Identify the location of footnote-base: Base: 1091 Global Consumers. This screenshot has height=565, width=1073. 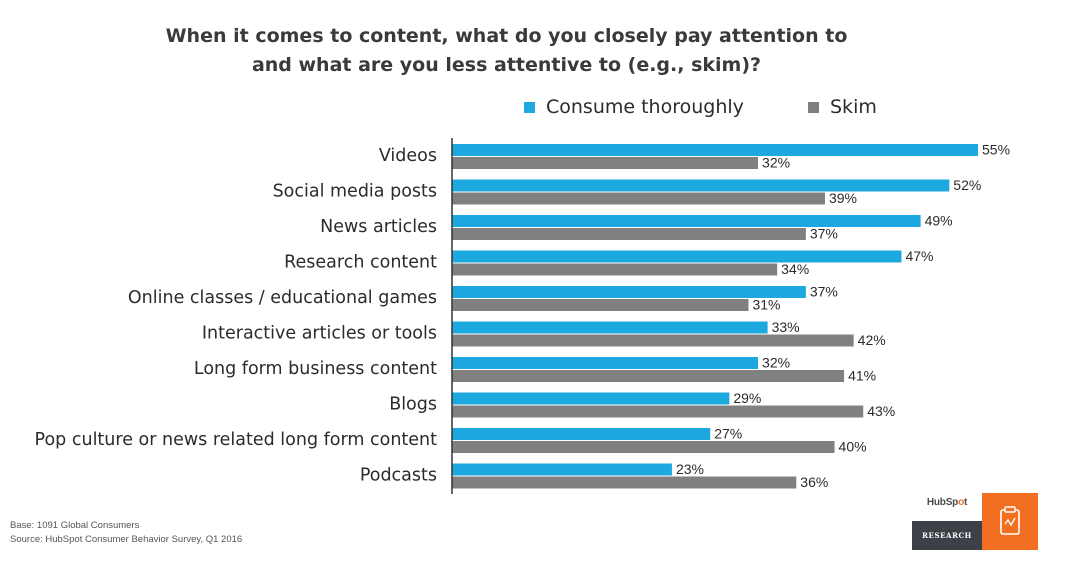
(75, 525).